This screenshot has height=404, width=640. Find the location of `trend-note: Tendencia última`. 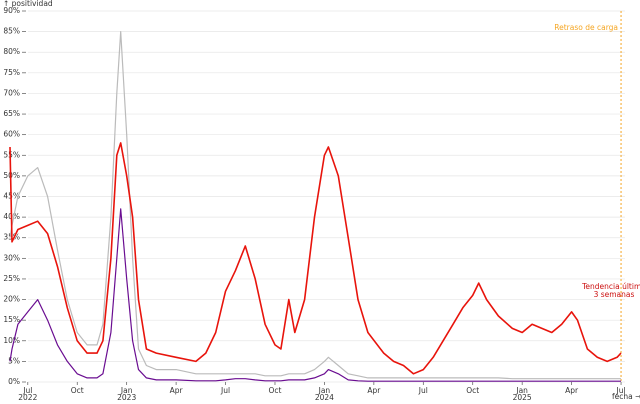

trend-note: Tendencia última is located at coordinates (610, 286).